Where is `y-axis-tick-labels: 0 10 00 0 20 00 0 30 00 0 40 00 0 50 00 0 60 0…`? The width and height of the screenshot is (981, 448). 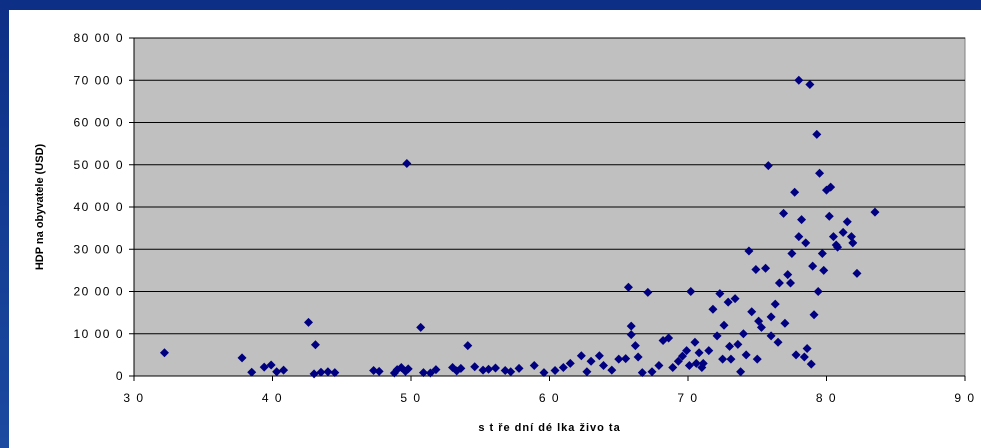 y-axis-tick-labels: 0 10 00 0 20 00 0 30 00 0 40 00 0 50 00 0 60 0… is located at coordinates (98, 207).